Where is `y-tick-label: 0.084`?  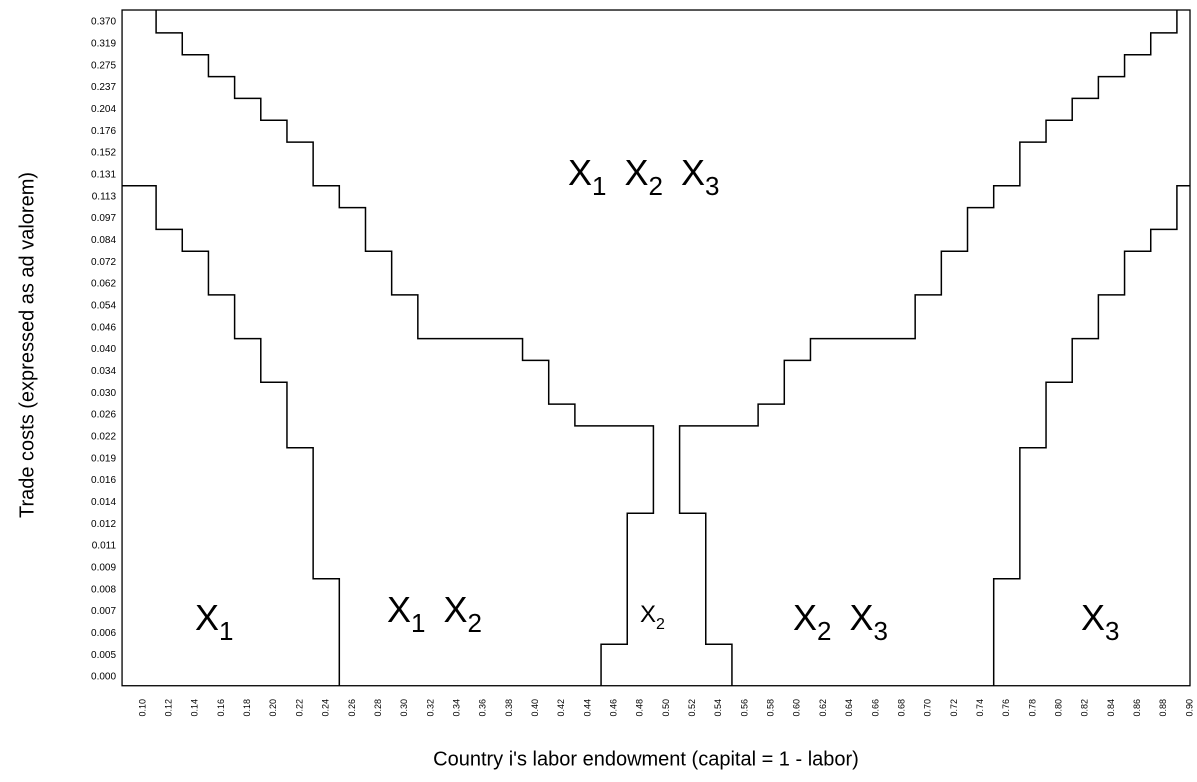
y-tick-label: 0.084 is located at coordinates (103, 240).